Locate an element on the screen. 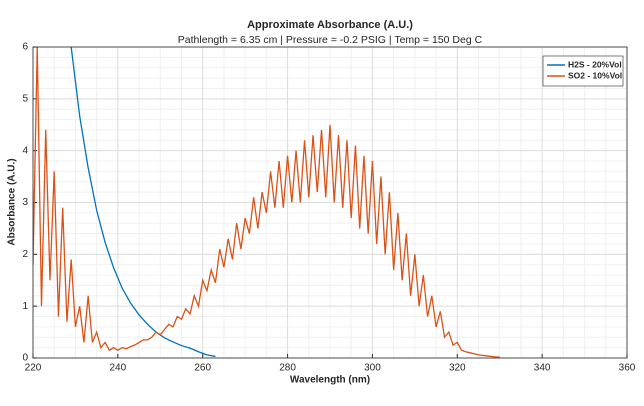 The width and height of the screenshot is (644, 406). chart-title: Approximate Absorbance (A.U.) is located at coordinates (330, 25).